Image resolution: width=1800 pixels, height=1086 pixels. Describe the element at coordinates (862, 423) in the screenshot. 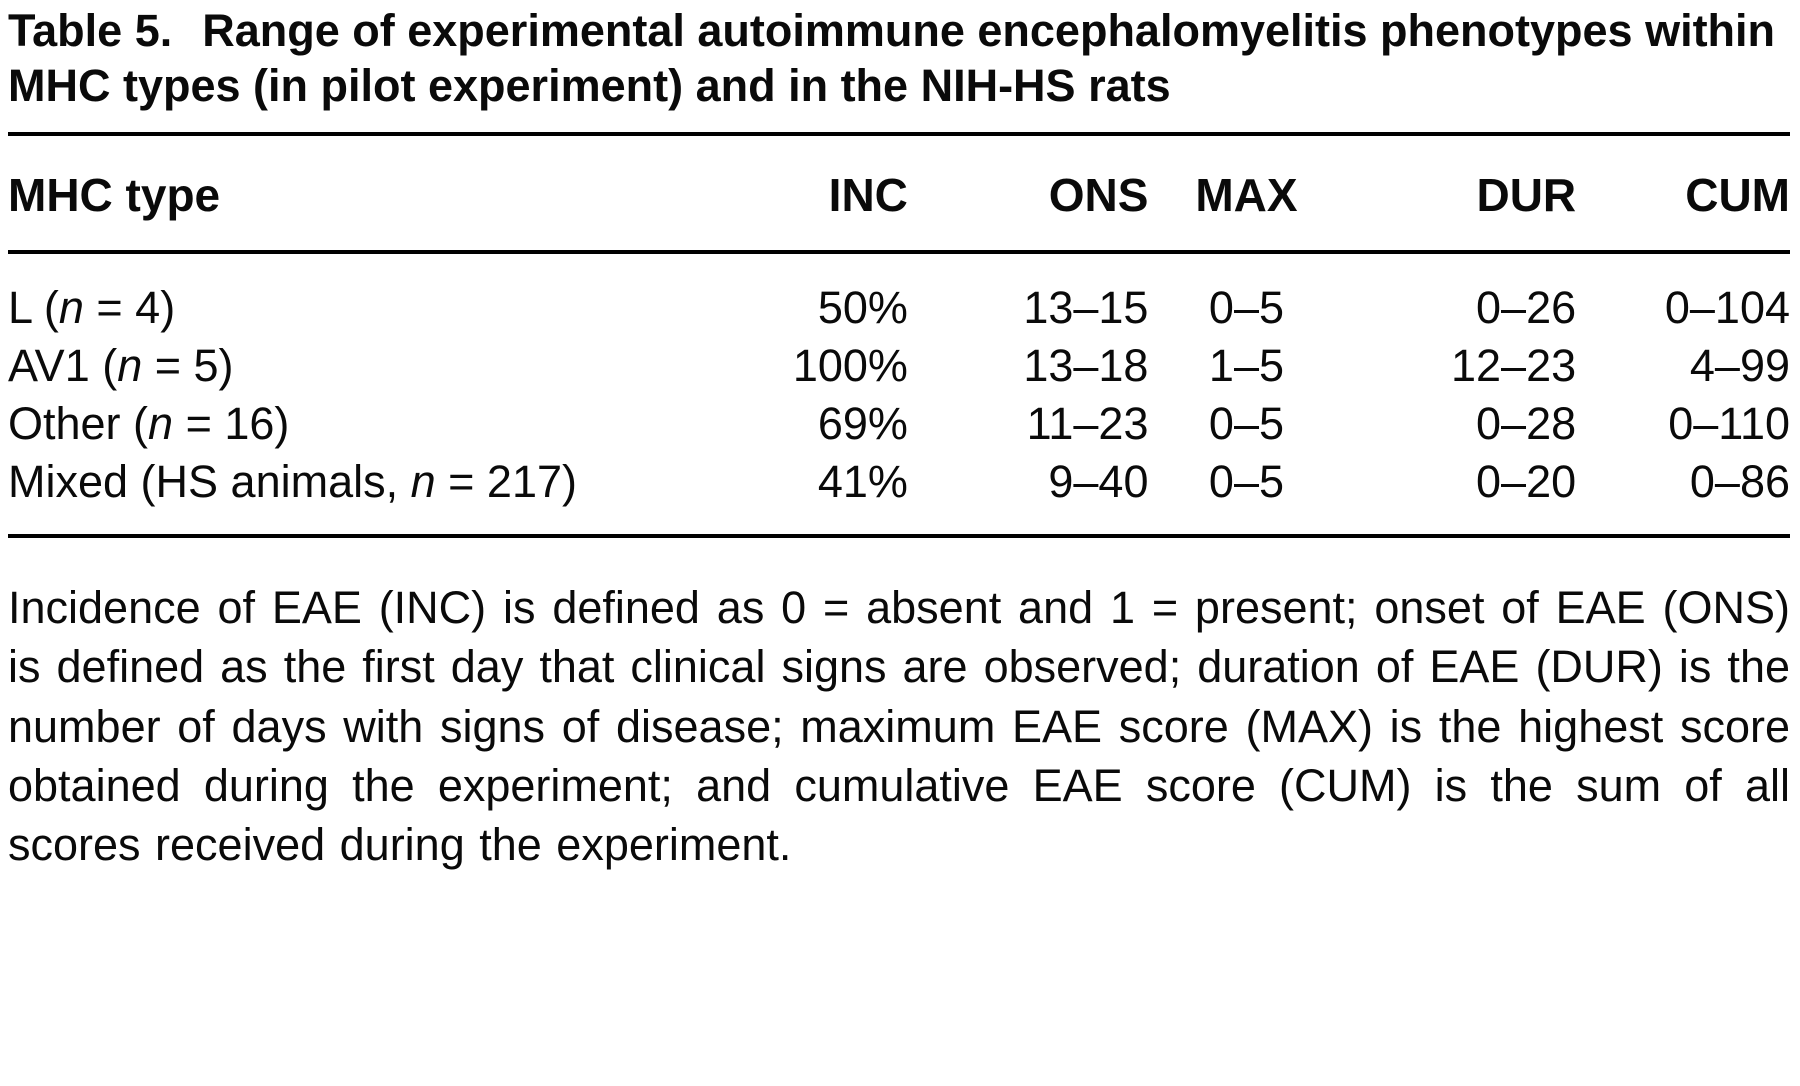

I see `cell-inc: 69%` at that location.